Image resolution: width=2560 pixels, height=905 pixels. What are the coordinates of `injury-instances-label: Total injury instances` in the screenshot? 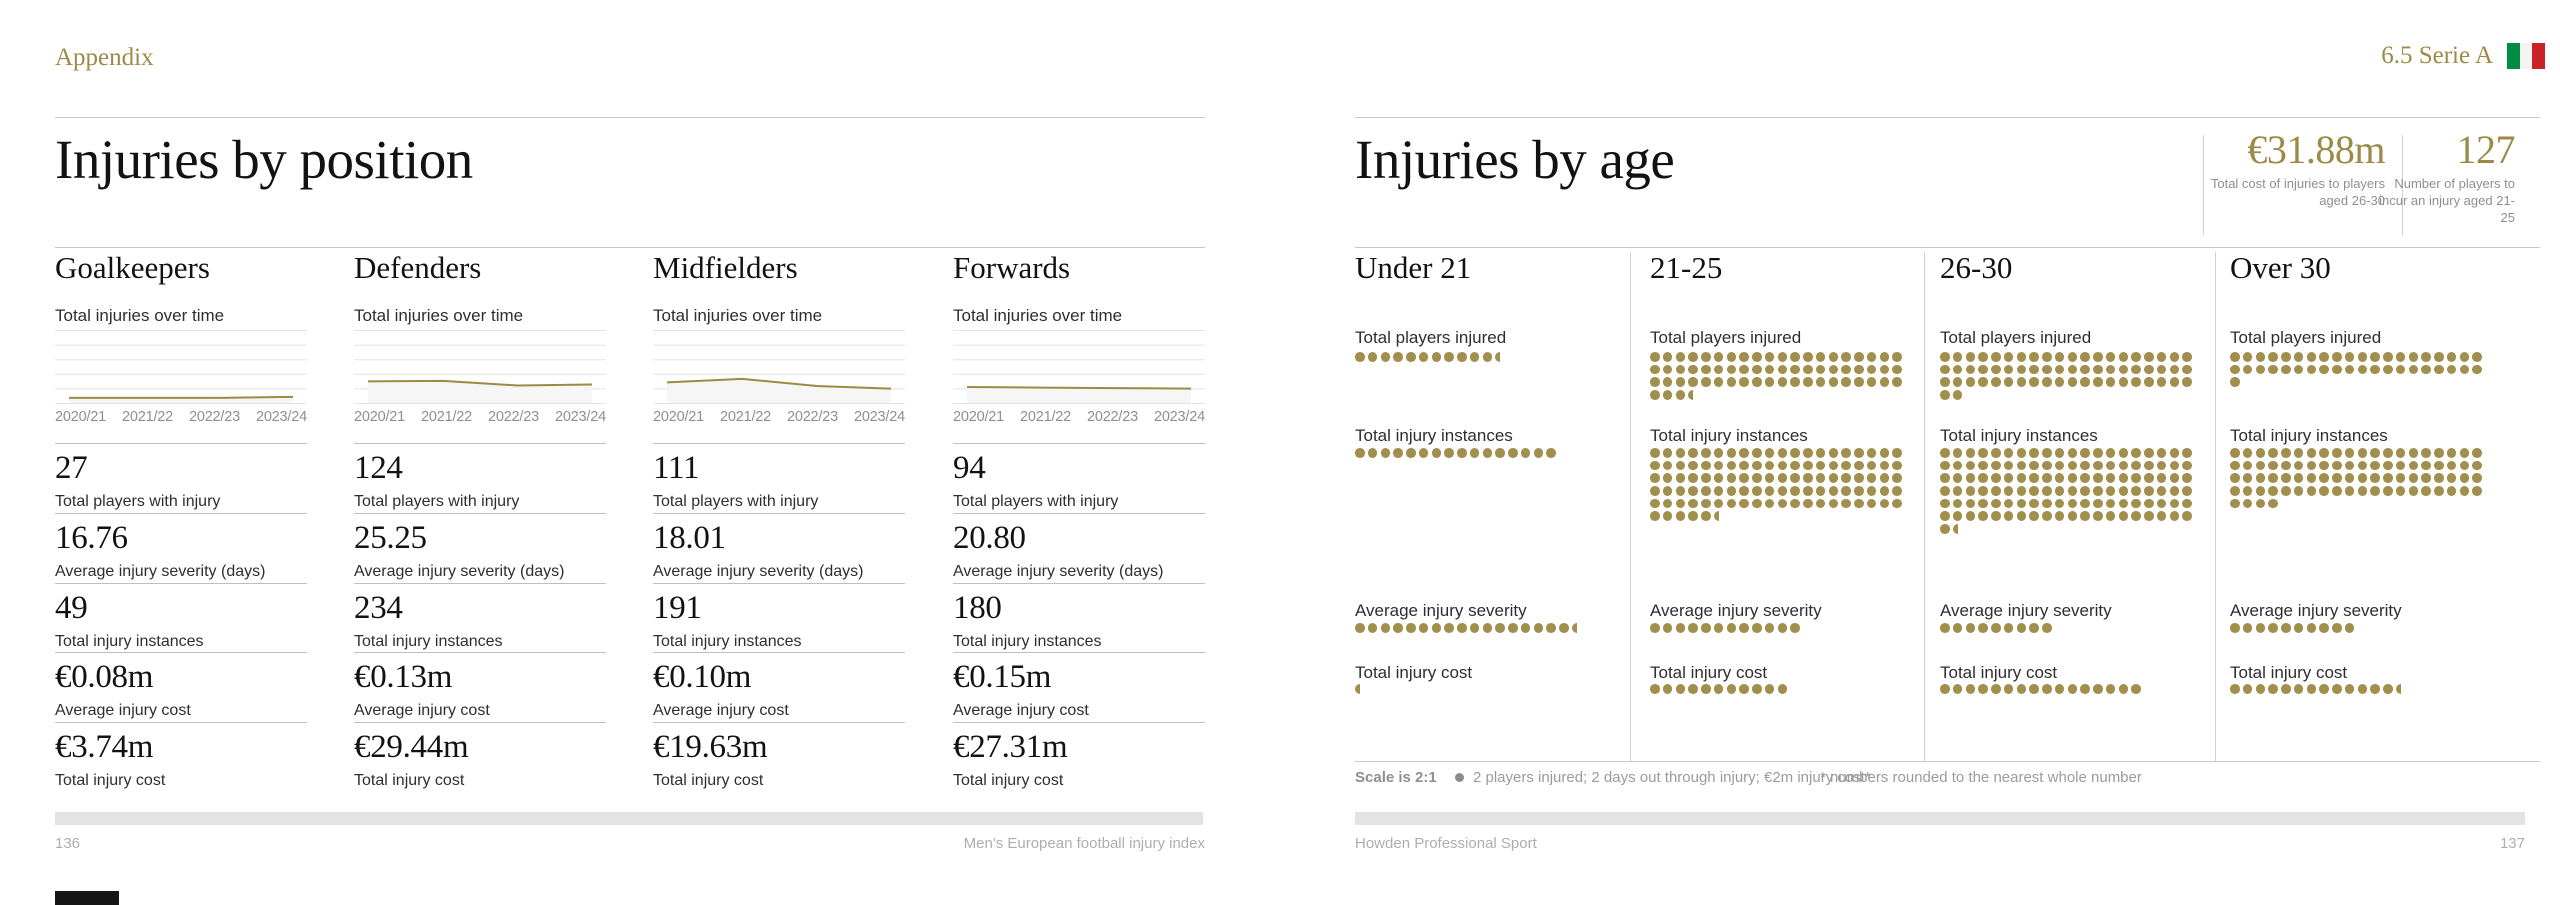 It's located at (2019, 435).